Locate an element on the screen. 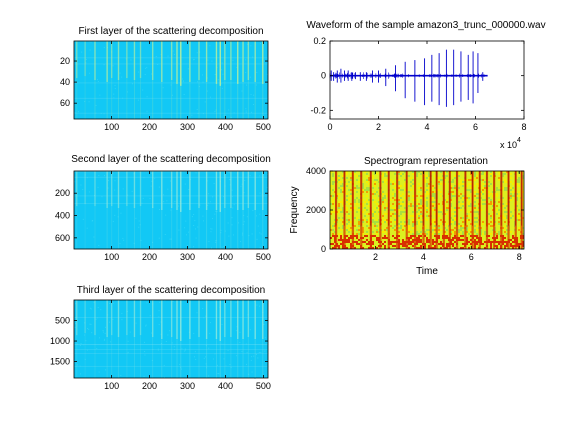 This screenshot has height=432, width=576. spectrogram-event-core is located at coordinates (389, 198).